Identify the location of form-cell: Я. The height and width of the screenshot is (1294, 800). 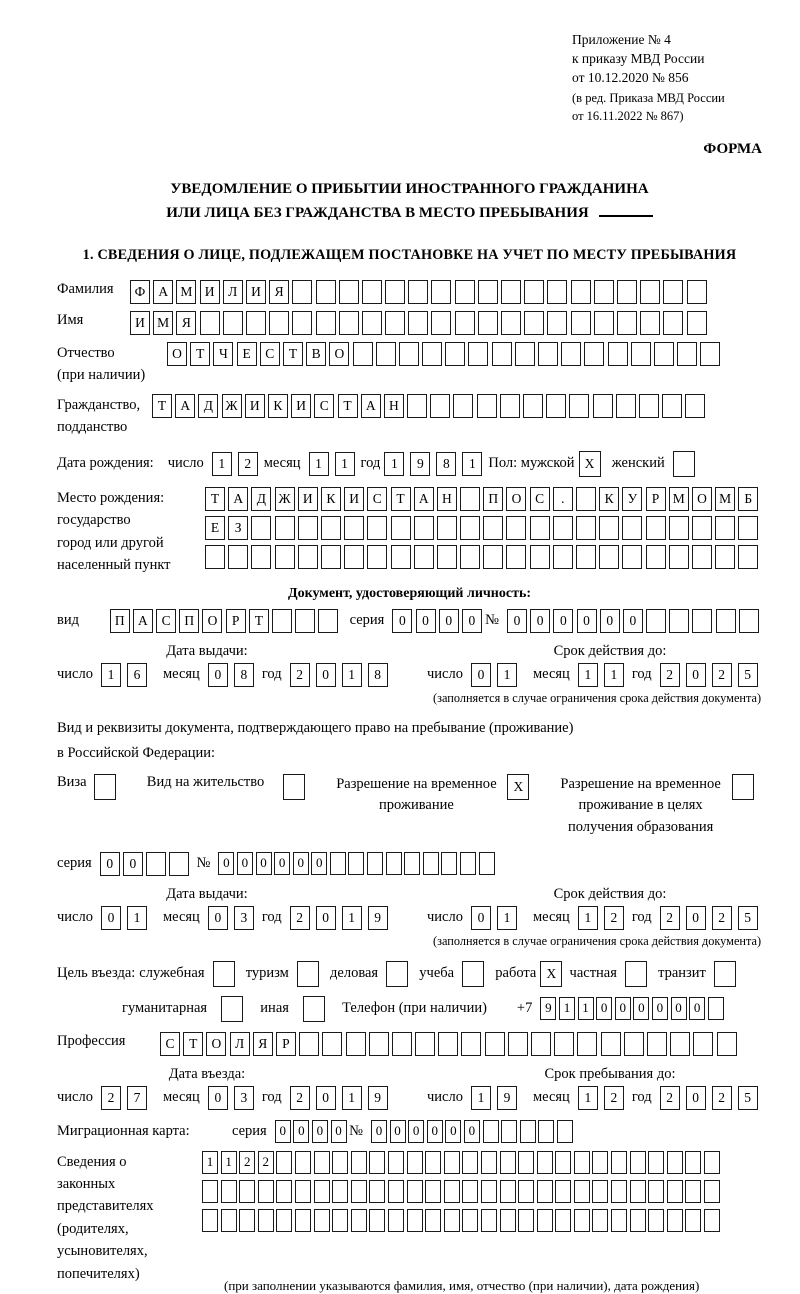
(186, 322).